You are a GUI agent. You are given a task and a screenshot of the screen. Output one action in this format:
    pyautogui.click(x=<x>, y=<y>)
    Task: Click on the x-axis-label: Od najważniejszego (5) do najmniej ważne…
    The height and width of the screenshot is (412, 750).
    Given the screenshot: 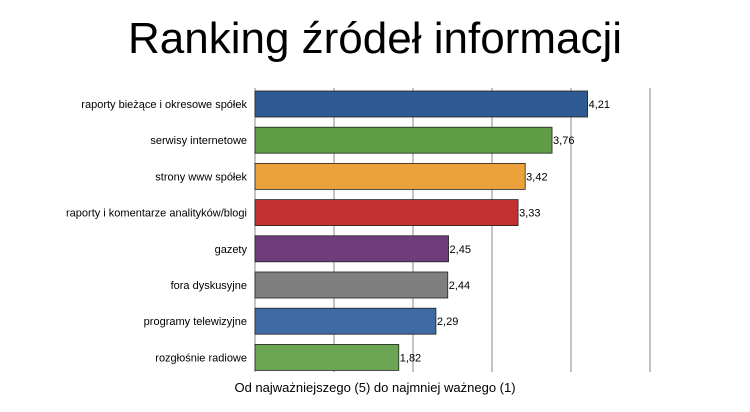 What is the action you would take?
    pyautogui.click(x=375, y=387)
    